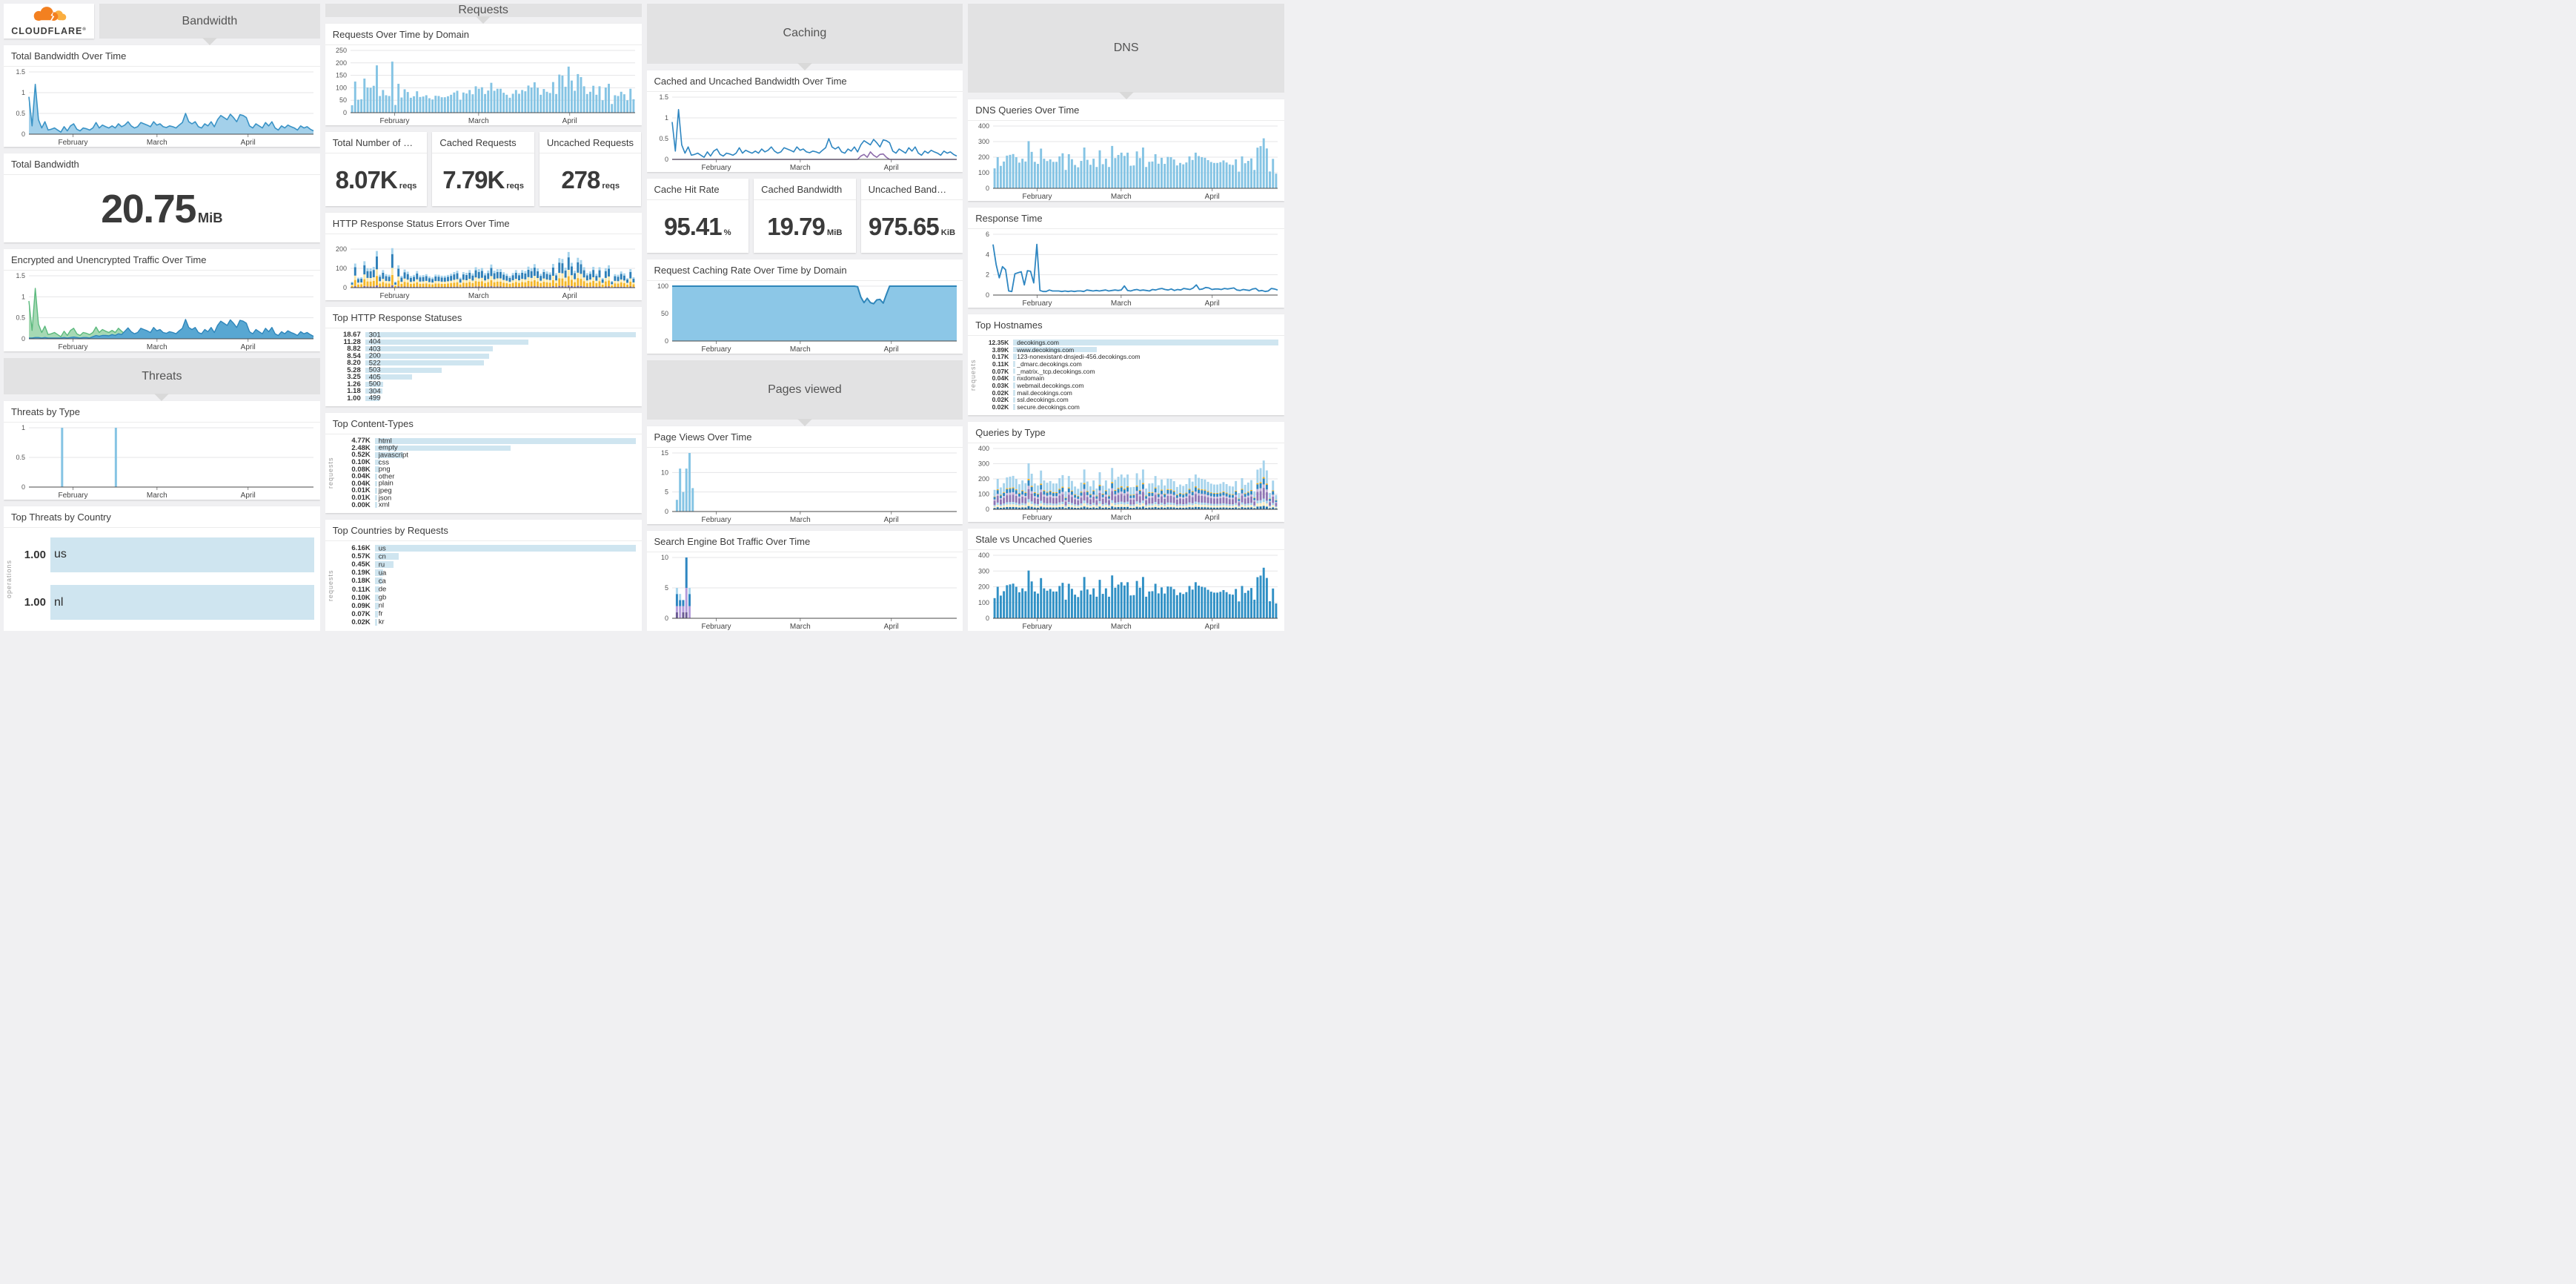 Image resolution: width=2576 pixels, height=1284 pixels. Describe the element at coordinates (481, 363) in the screenshot. I see `hbar-row: 8.20 522` at that location.